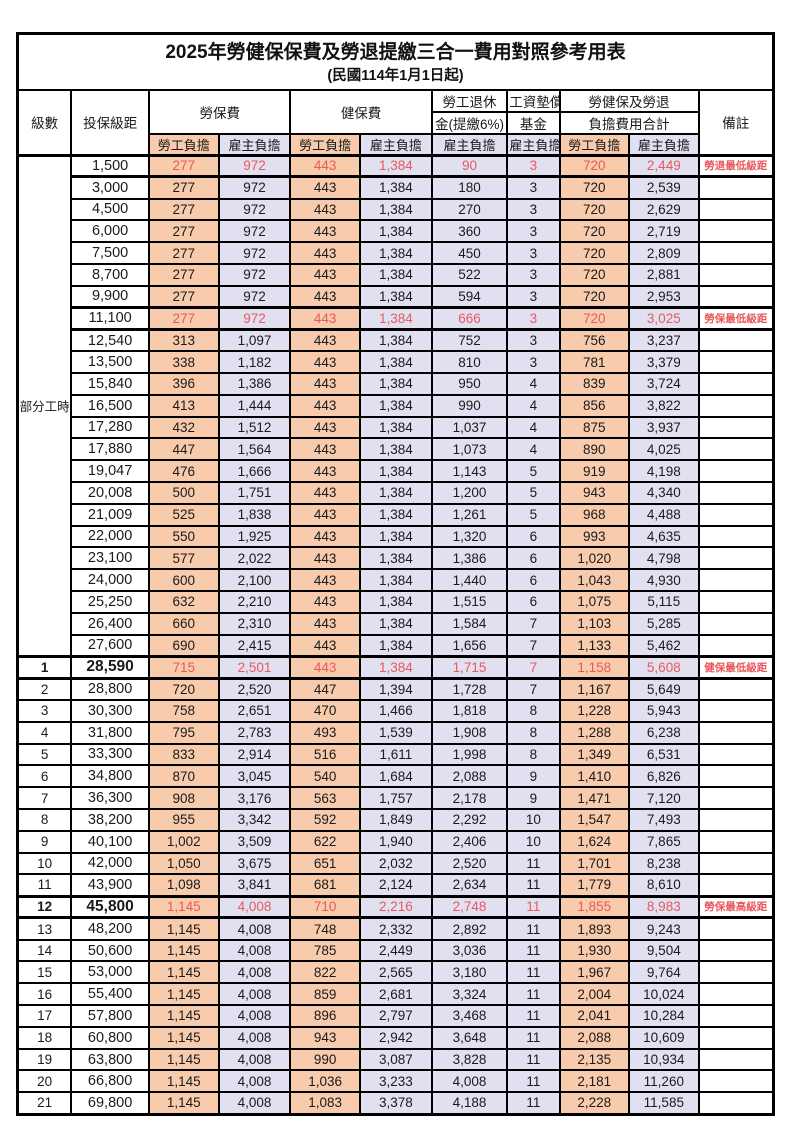 The height and width of the screenshot is (1128, 791). Describe the element at coordinates (533, 209) in the screenshot. I see `wage-fund-employer-cell: 3` at that location.